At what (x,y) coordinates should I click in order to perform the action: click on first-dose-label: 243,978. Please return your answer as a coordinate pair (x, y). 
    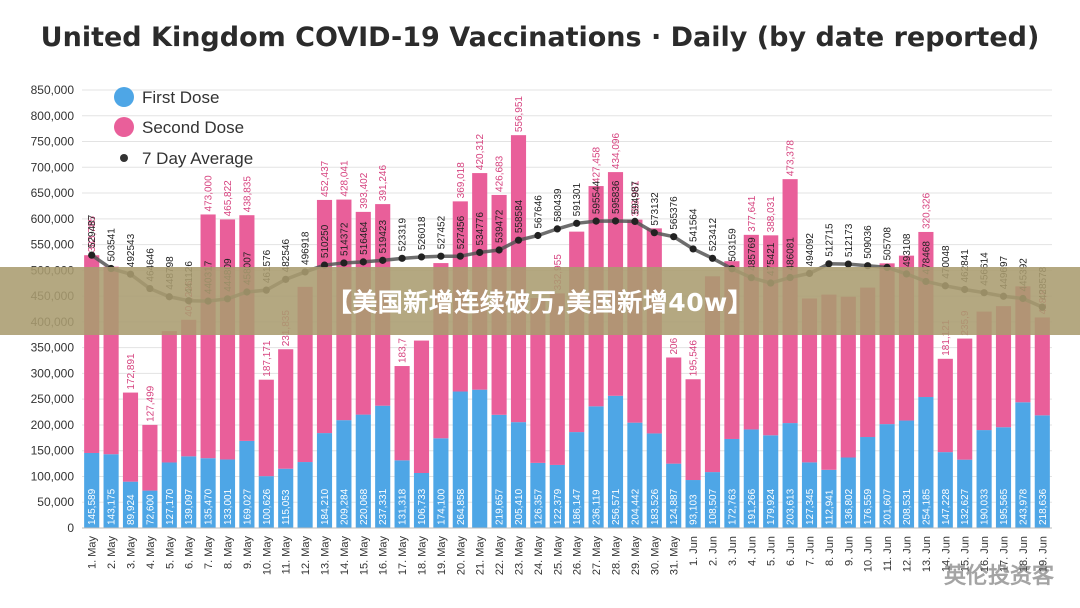
    Looking at the image, I should click on (1023, 506).